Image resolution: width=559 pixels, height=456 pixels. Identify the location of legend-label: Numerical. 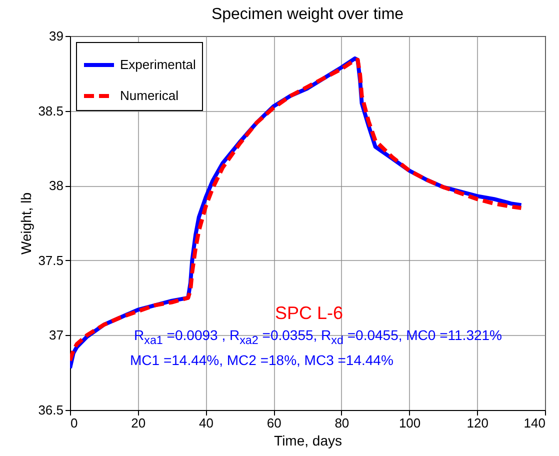
(149, 95).